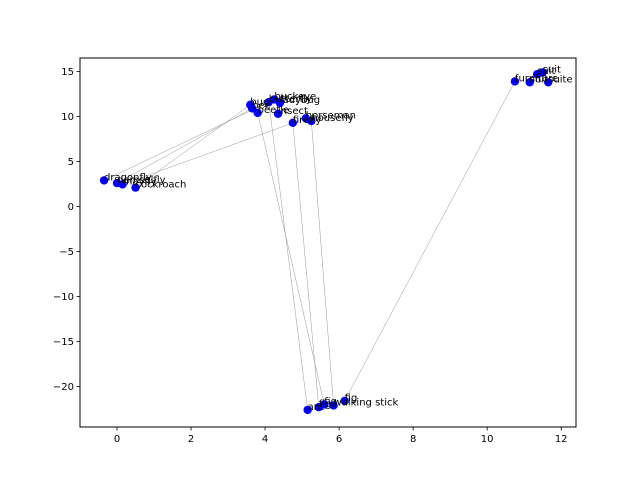  Describe the element at coordinates (117, 439) in the screenshot. I see `x-tick-label: 0` at that location.